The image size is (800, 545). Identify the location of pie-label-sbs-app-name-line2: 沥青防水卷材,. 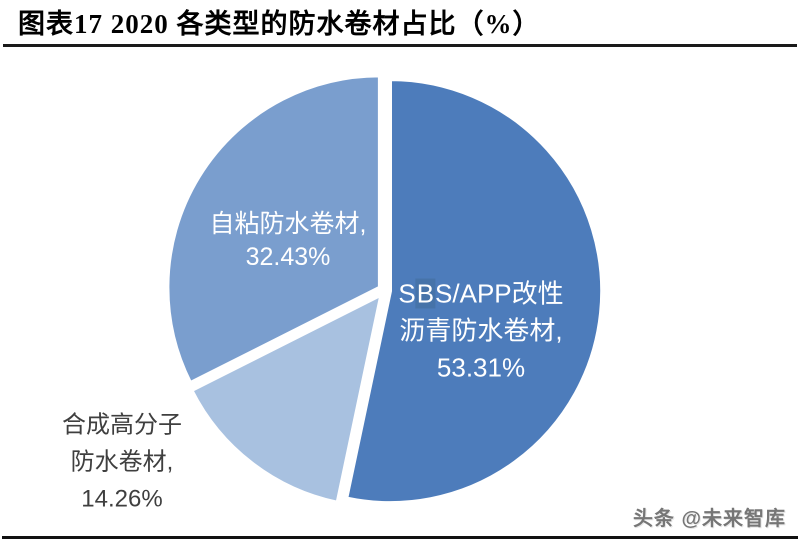
(481, 330).